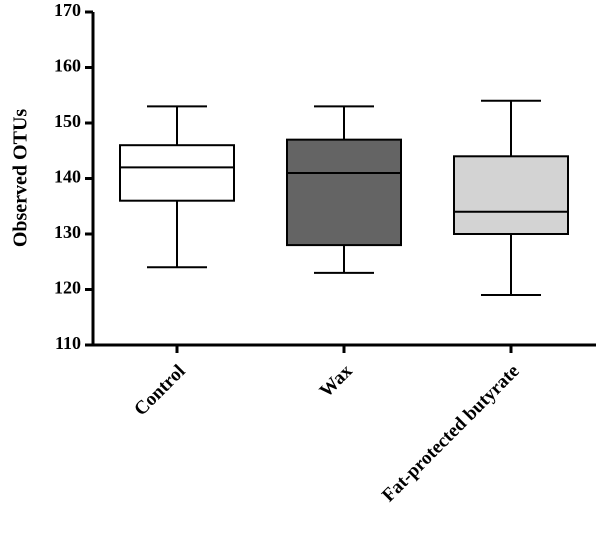 The height and width of the screenshot is (560, 598). Describe the element at coordinates (336, 380) in the screenshot. I see `x-category-label: Wax` at that location.